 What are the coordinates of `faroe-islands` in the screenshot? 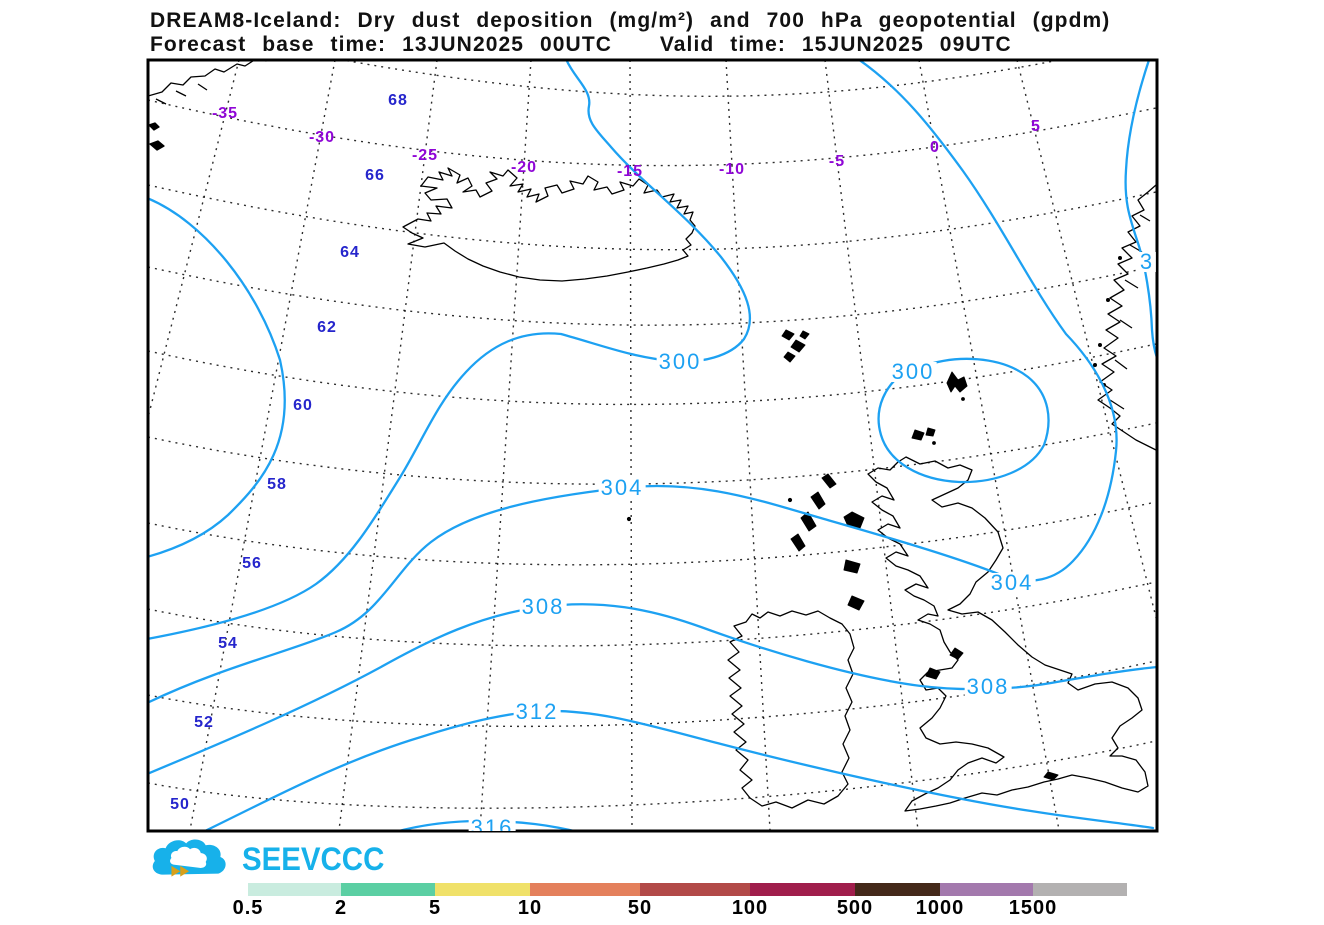 It's located at (795, 346).